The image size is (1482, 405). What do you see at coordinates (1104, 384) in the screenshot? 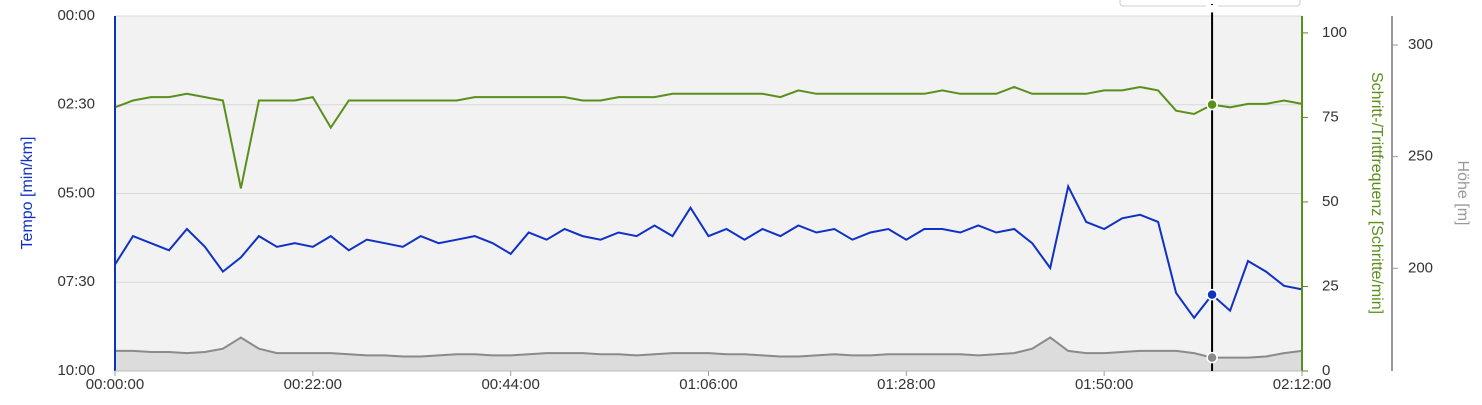
I see `x-tick-label: 01:50:00` at bounding box center [1104, 384].